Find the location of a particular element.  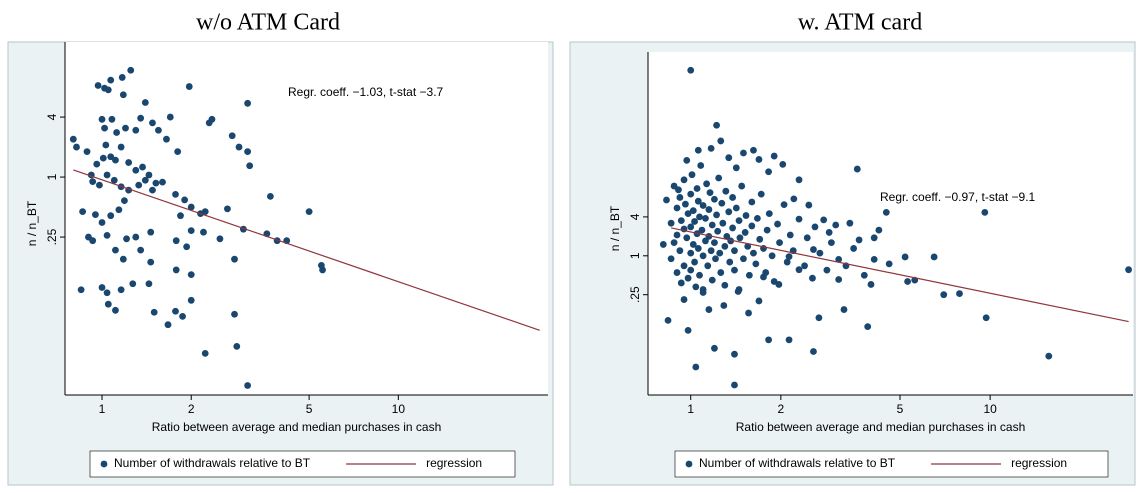

legend-label: Number of withdrawals relative to BT is located at coordinates (212, 463).